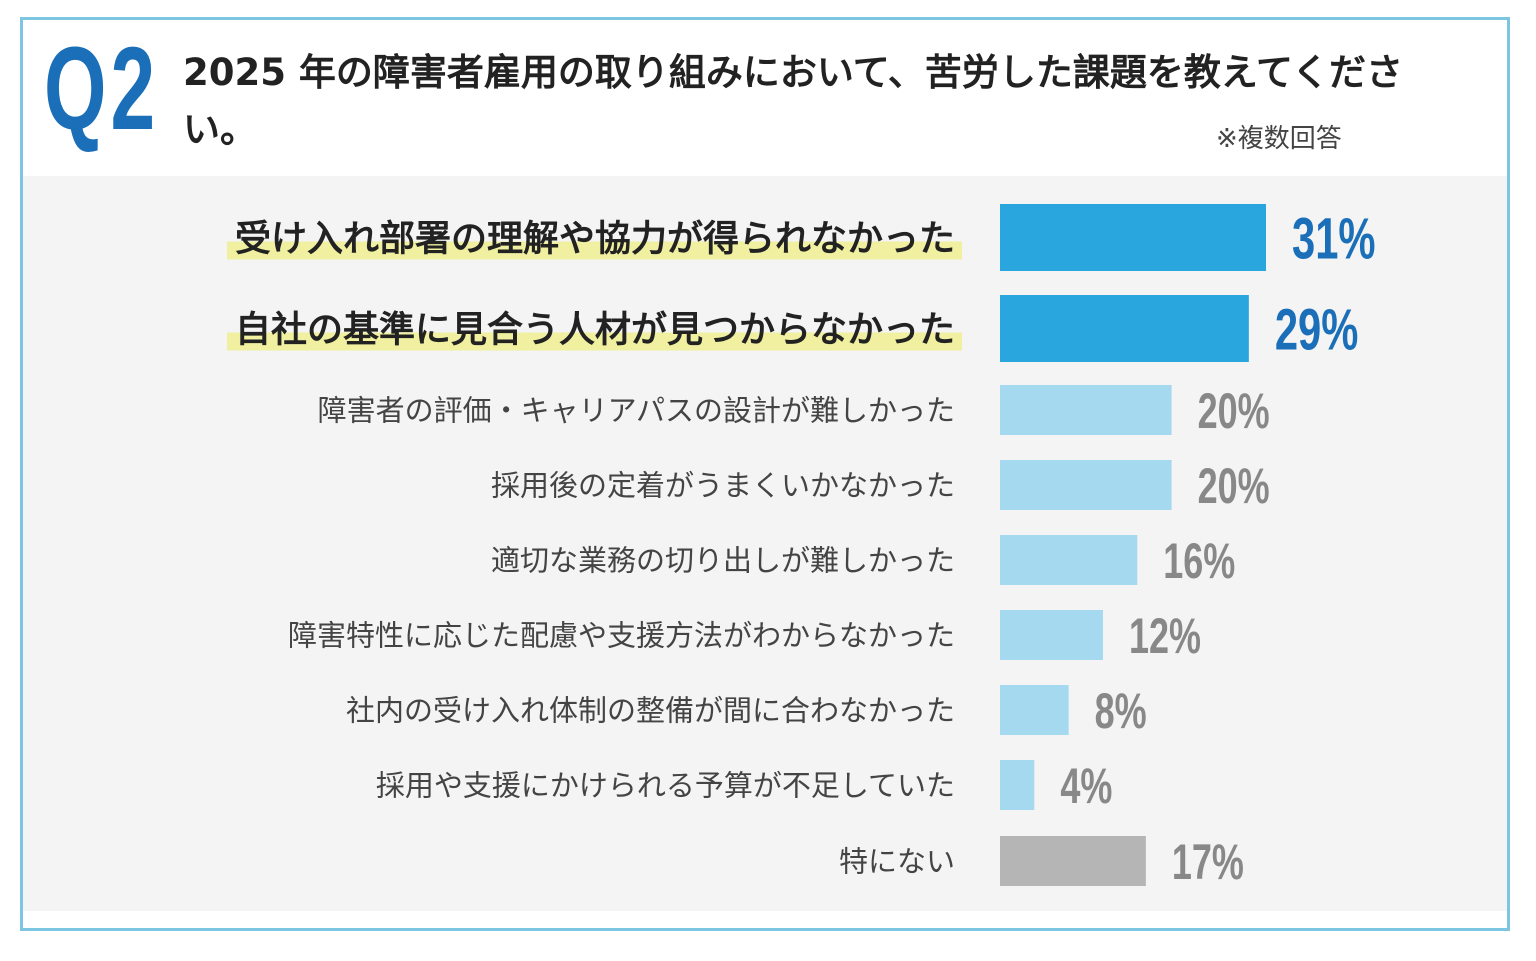 The image size is (1536, 961). What do you see at coordinates (1165, 636) in the screenshot?
I see `value-label: 12%` at bounding box center [1165, 636].